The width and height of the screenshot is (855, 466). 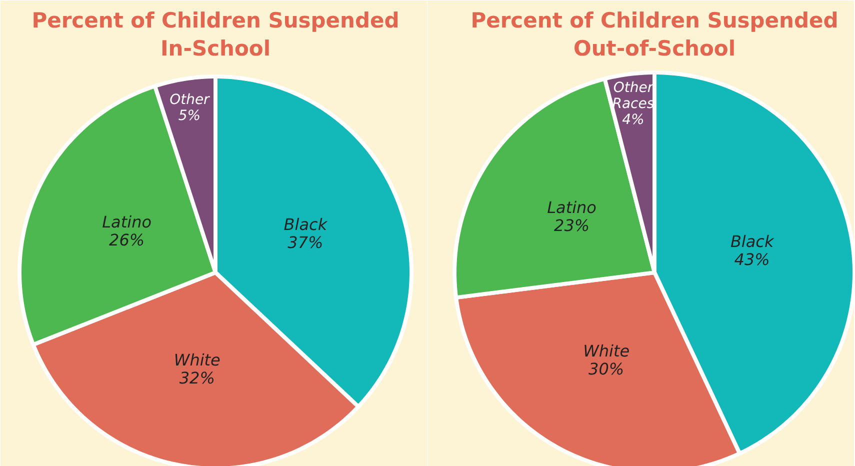 I want to click on data-label: 4%, so click(x=633, y=120).